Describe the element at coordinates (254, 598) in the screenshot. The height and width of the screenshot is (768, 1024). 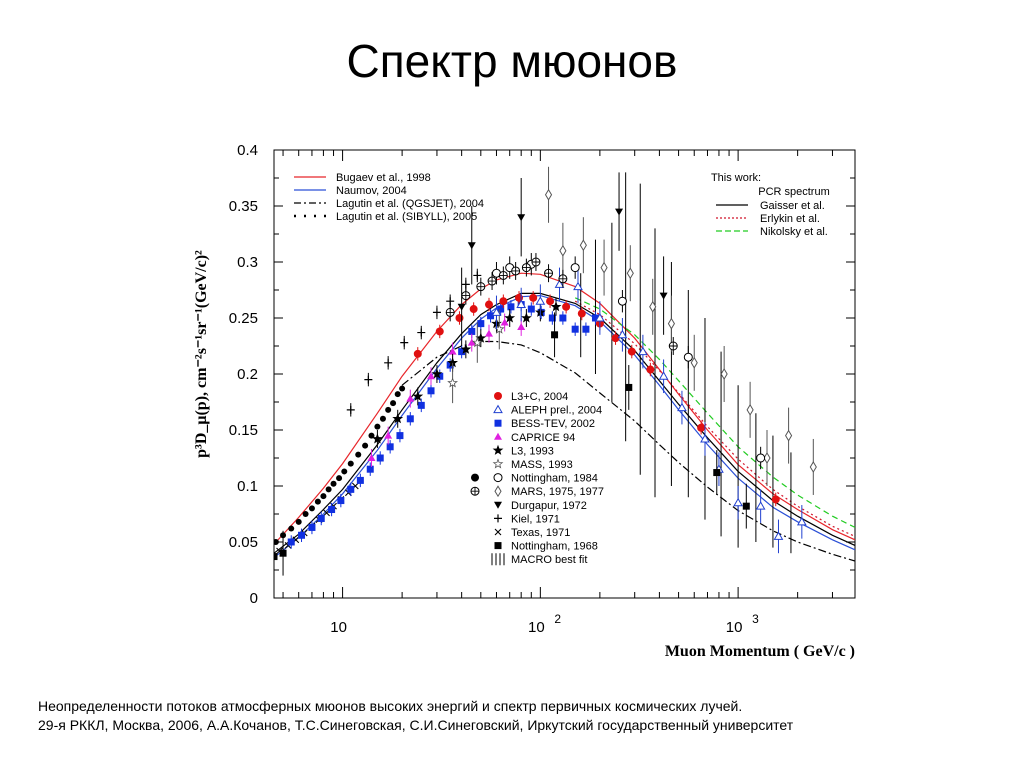
I see `y-tick-label: 0` at that location.